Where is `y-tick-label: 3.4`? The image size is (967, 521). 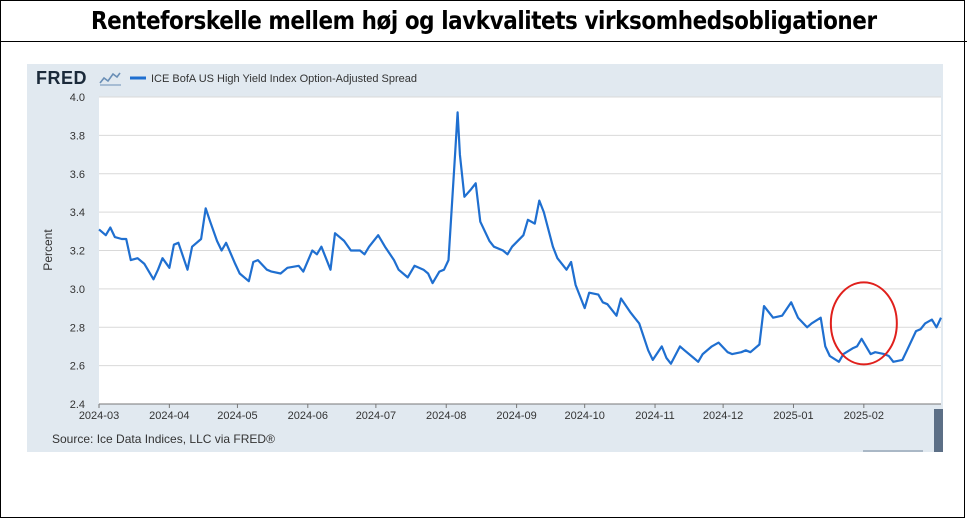
y-tick-label: 3.4 is located at coordinates (77, 213).